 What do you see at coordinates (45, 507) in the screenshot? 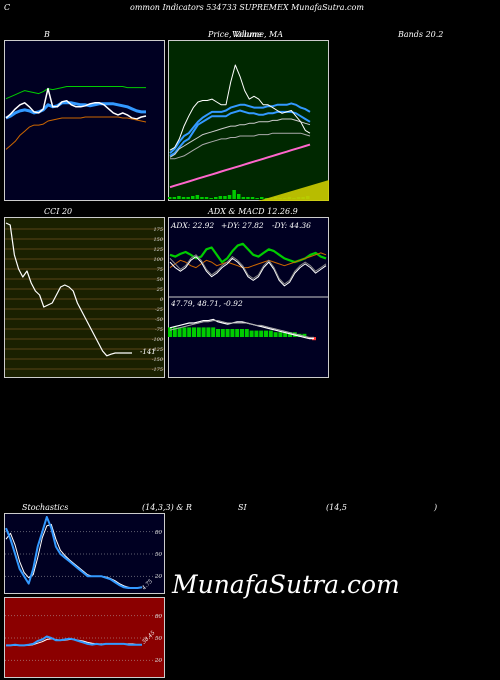
I see `stoch-title-a: Stochastics` at bounding box center [45, 507].